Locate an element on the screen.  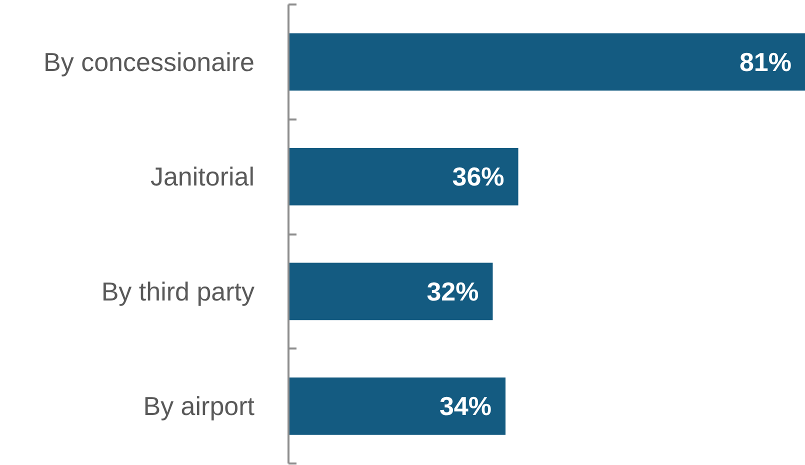
data-label: 32% is located at coordinates (452, 291).